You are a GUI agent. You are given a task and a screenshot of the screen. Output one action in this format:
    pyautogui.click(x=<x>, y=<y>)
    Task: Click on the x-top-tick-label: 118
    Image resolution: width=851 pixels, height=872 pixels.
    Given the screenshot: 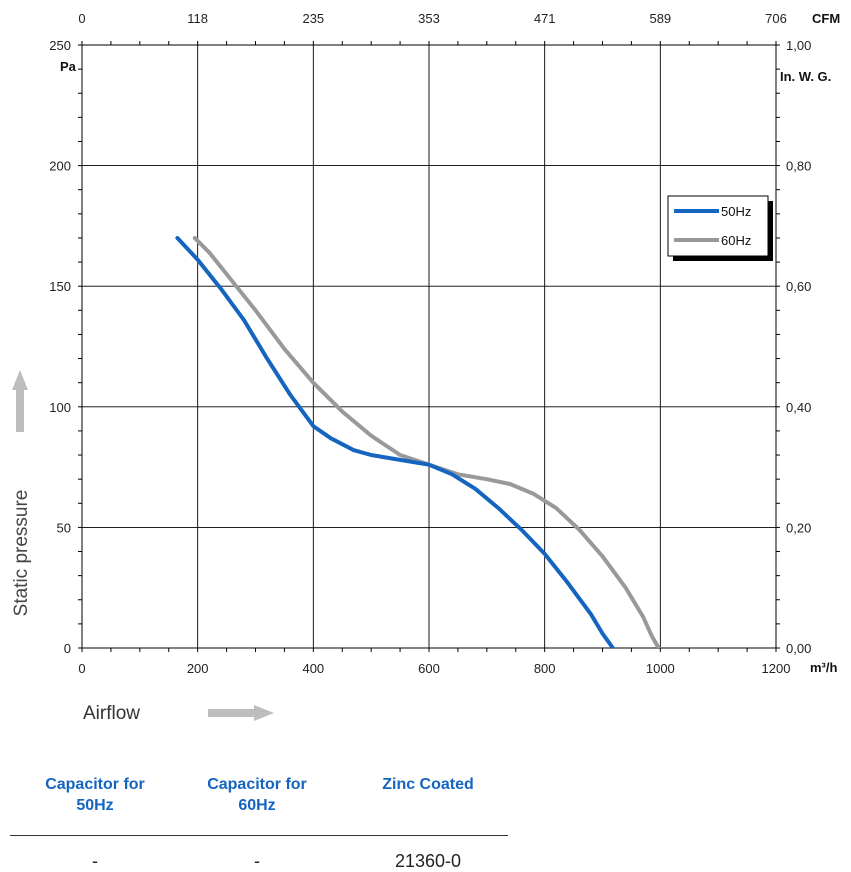 What is the action you would take?
    pyautogui.click(x=197, y=18)
    